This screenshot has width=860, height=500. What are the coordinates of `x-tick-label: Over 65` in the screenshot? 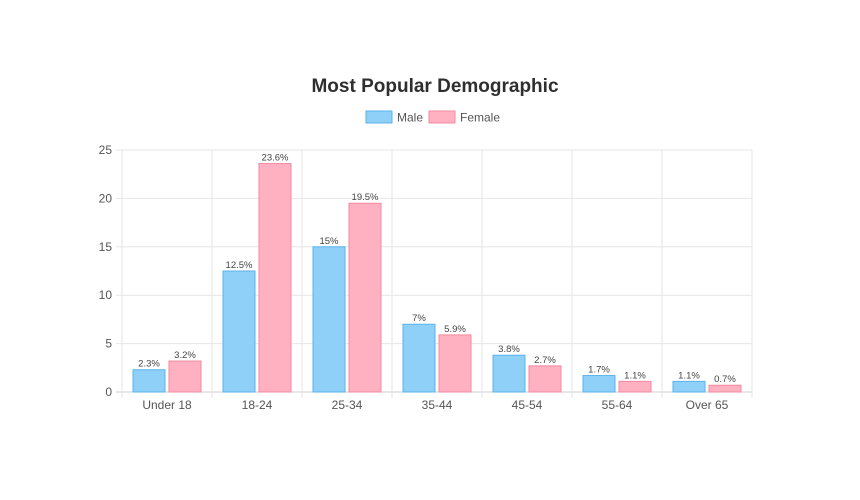 It's located at (707, 405).